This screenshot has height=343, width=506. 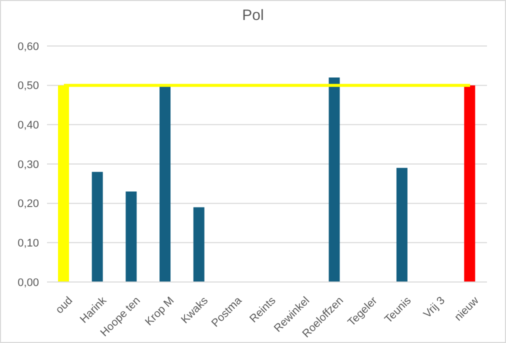 I want to click on y-tick-label: 0,60, so click(x=28, y=46).